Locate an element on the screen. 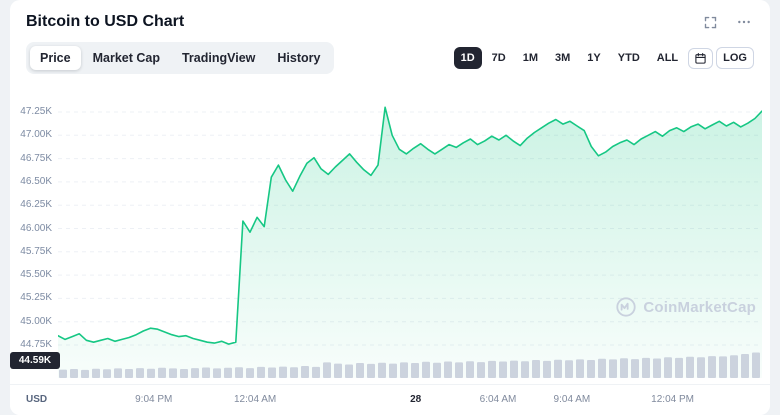  y-axis-label: 47.00K is located at coordinates (36, 135).